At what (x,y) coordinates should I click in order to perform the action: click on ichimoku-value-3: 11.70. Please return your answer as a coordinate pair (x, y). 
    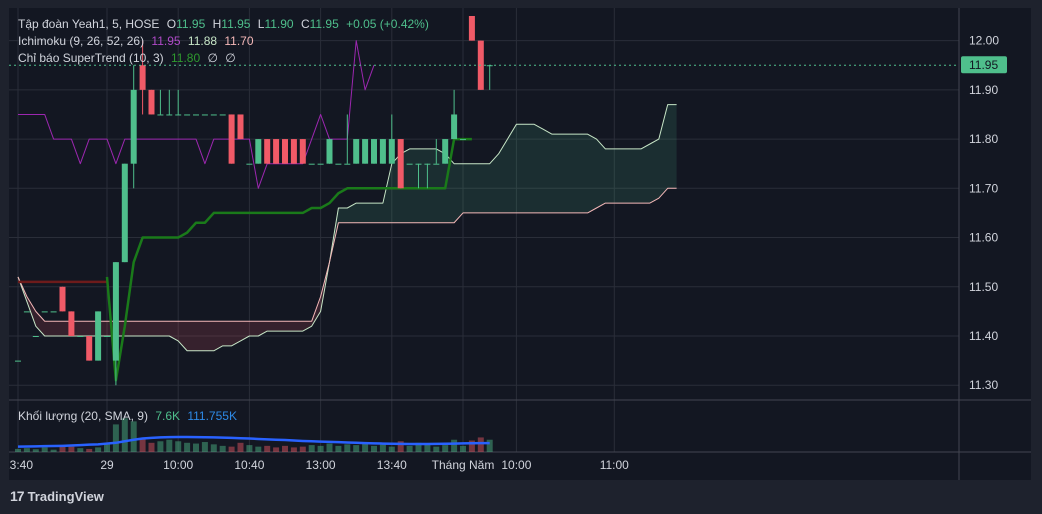
    Looking at the image, I should click on (239, 41).